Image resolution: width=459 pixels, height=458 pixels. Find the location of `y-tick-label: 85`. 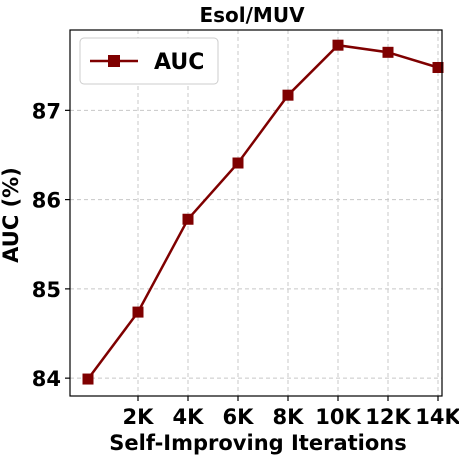

y-tick-label: 85 is located at coordinates (46, 290).